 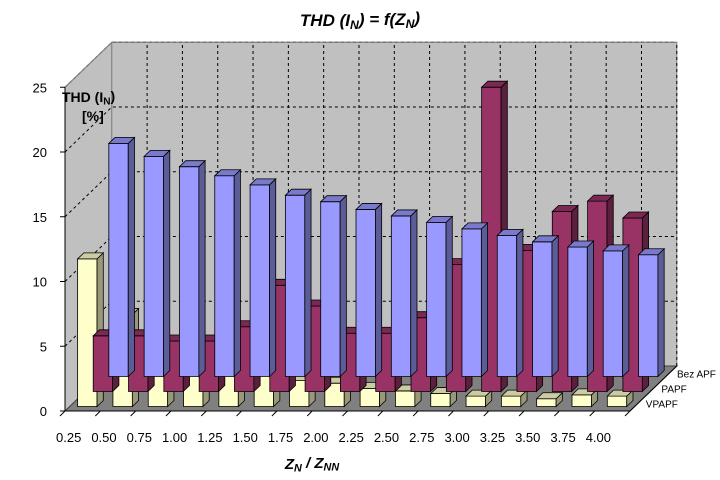 I want to click on x-tick-label: 3.00, so click(x=456, y=437).